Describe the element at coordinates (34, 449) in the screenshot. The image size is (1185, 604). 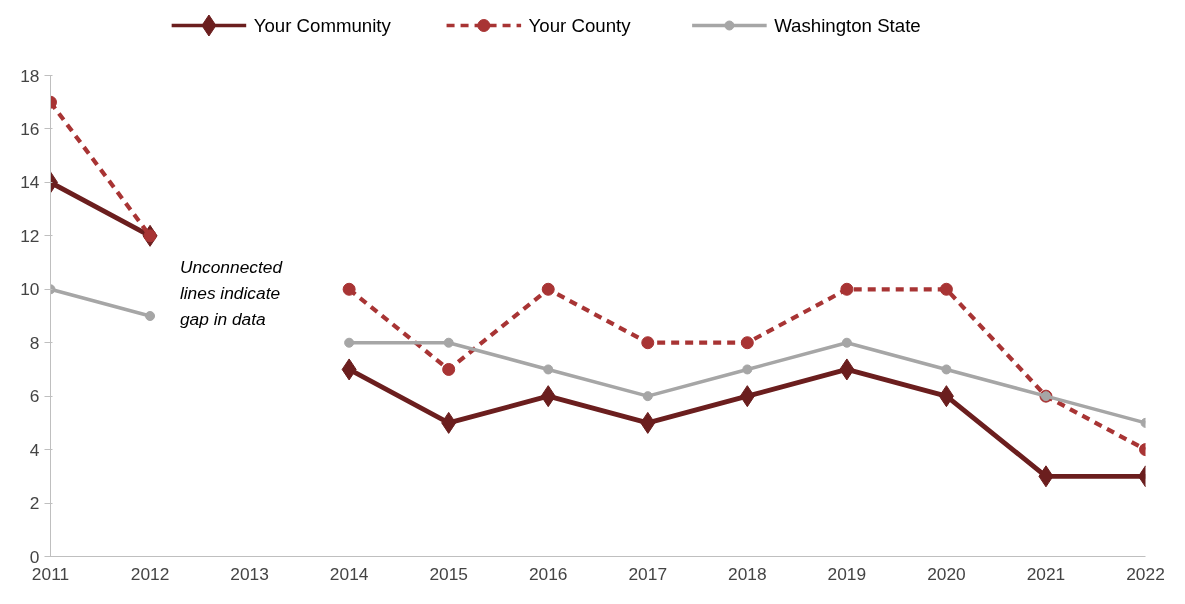
I see `y-tick-label: 4` at that location.